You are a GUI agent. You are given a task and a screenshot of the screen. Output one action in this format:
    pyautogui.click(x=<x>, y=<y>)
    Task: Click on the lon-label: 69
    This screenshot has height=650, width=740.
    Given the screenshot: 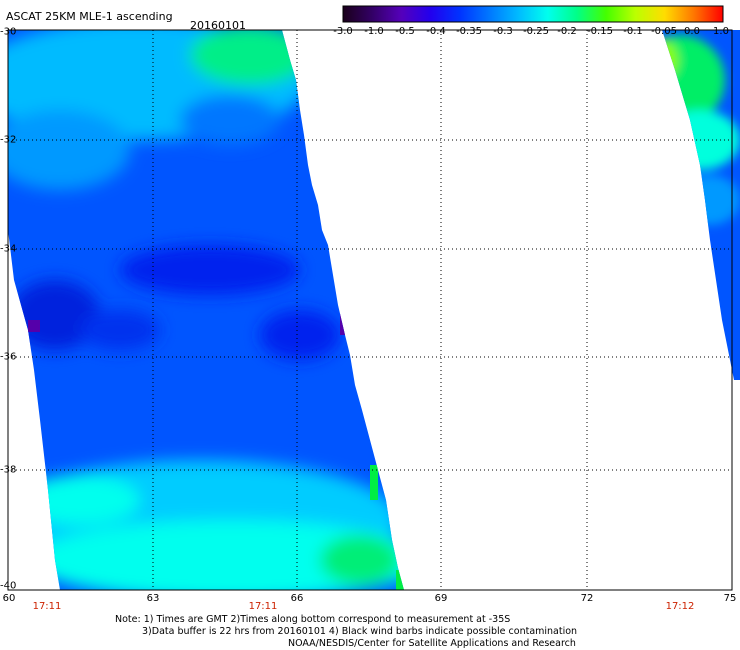 What is the action you would take?
    pyautogui.click(x=441, y=598)
    